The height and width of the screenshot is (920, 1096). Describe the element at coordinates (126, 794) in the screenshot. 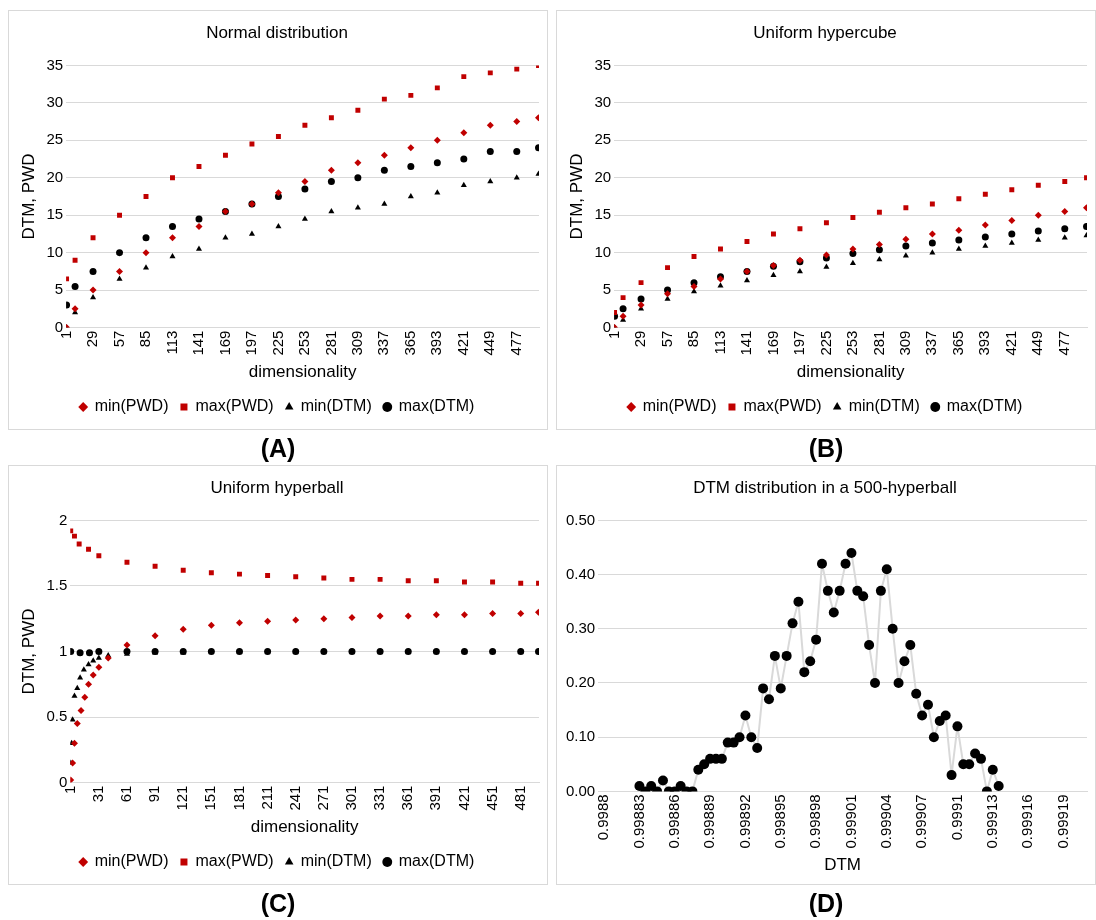

I see `x-tick-label: 61` at that location.